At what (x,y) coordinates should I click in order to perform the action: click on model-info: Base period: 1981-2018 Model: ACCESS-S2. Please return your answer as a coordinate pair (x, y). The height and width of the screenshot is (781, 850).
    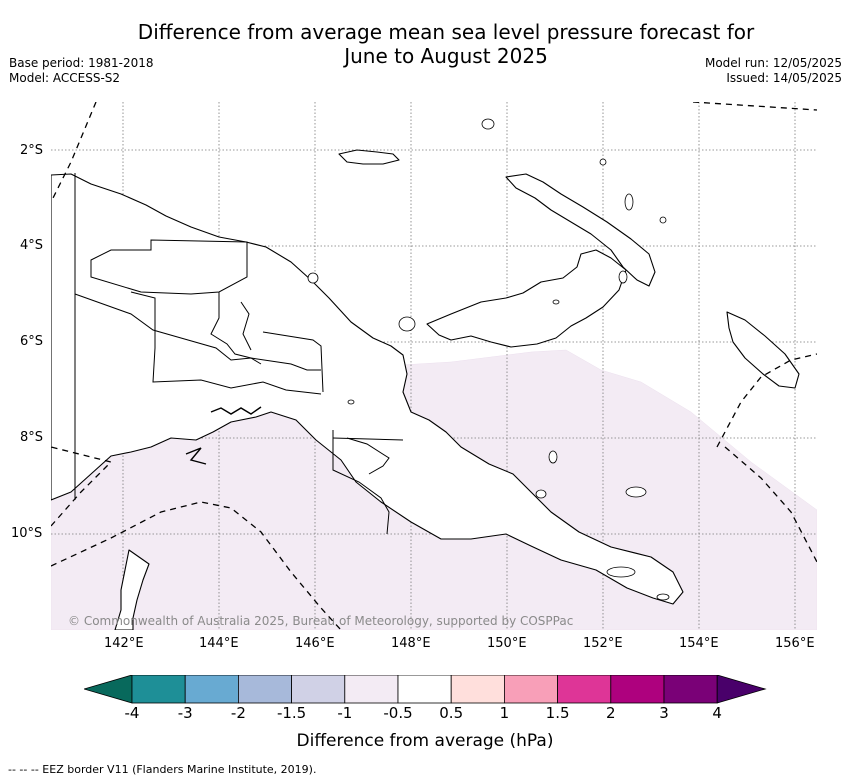
    Looking at the image, I should click on (81, 71).